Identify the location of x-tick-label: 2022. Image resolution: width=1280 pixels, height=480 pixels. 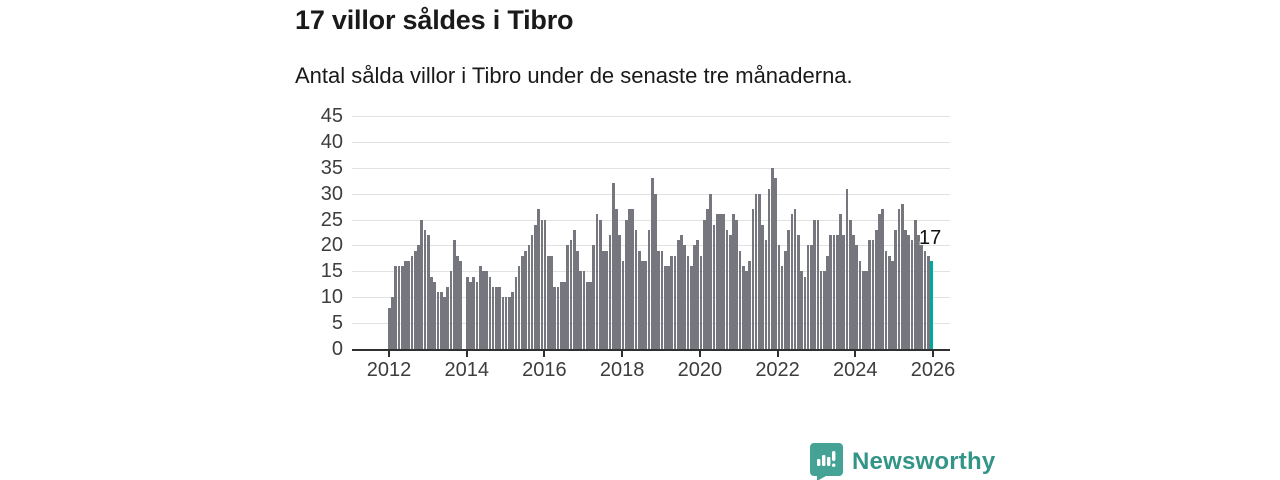
(777, 370).